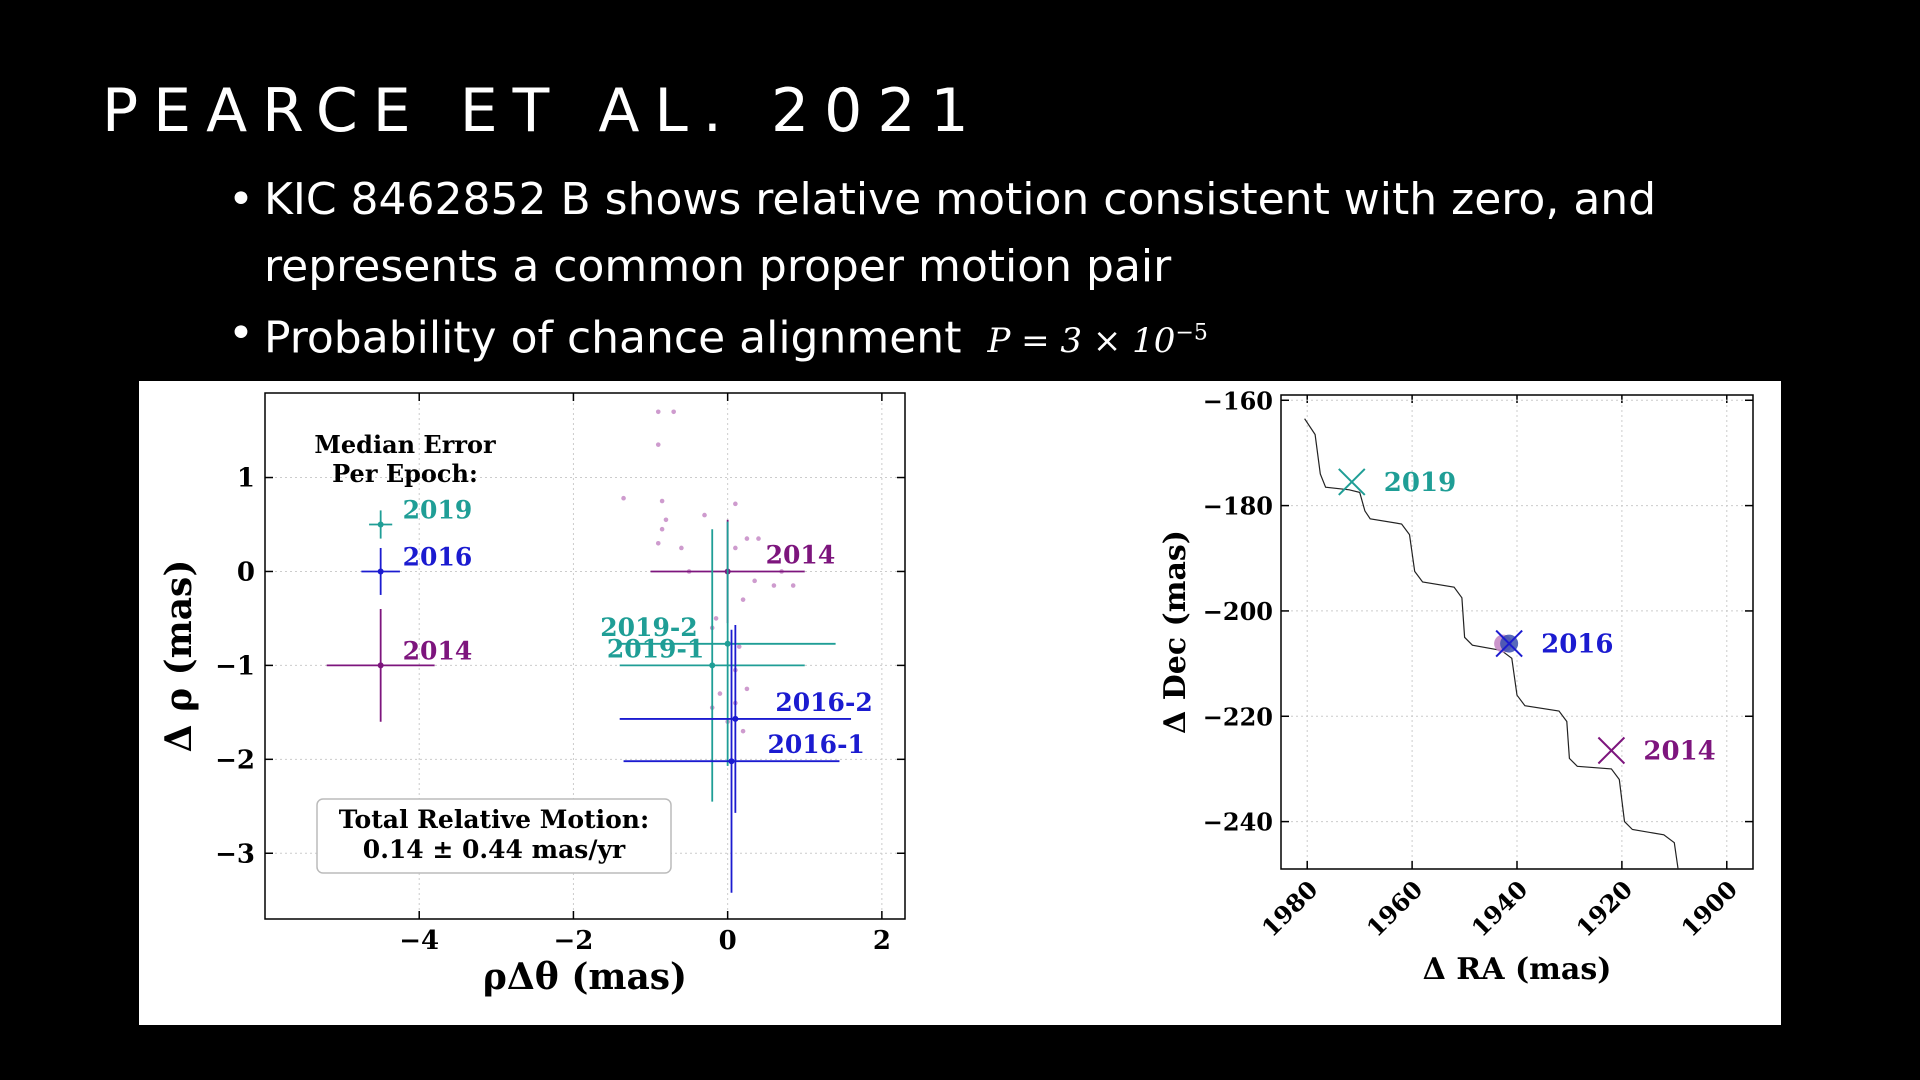 The width and height of the screenshot is (1920, 1080). I want to click on plot-frame, so click(1517, 632).